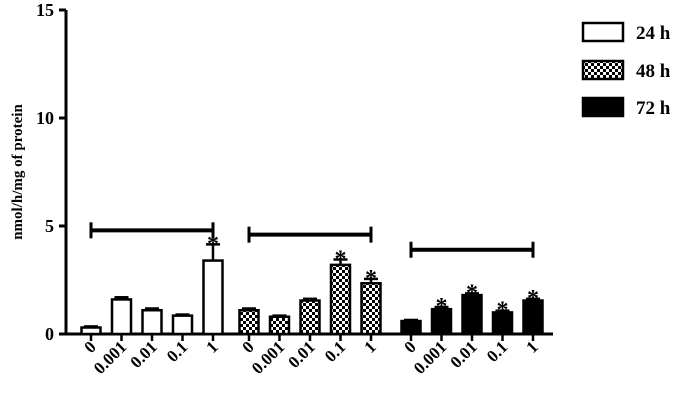  What do you see at coordinates (653, 33) in the screenshot?
I see `legend-label: 24 h` at bounding box center [653, 33].